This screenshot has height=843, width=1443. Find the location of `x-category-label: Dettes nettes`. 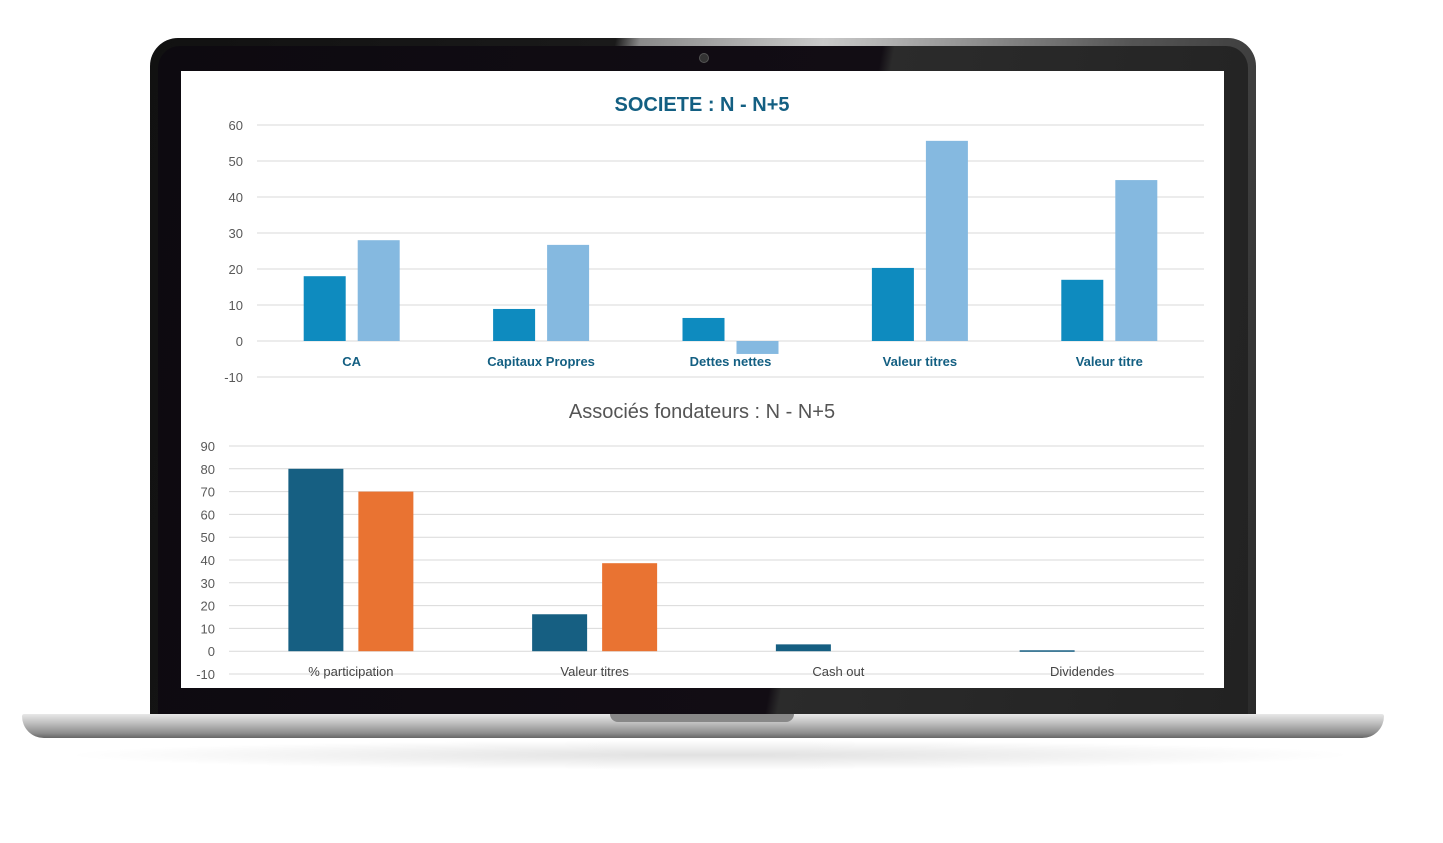

x-category-label: Dettes nettes is located at coordinates (731, 361).